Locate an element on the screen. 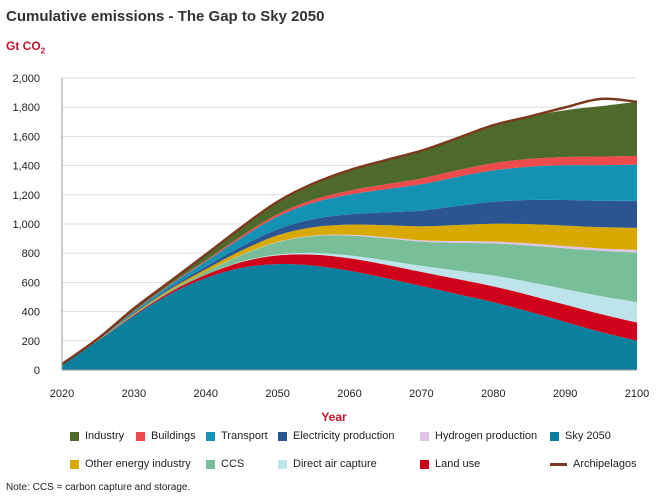 The width and height of the screenshot is (657, 501). legend-item-electricity-production: Electricity production is located at coordinates (336, 436).